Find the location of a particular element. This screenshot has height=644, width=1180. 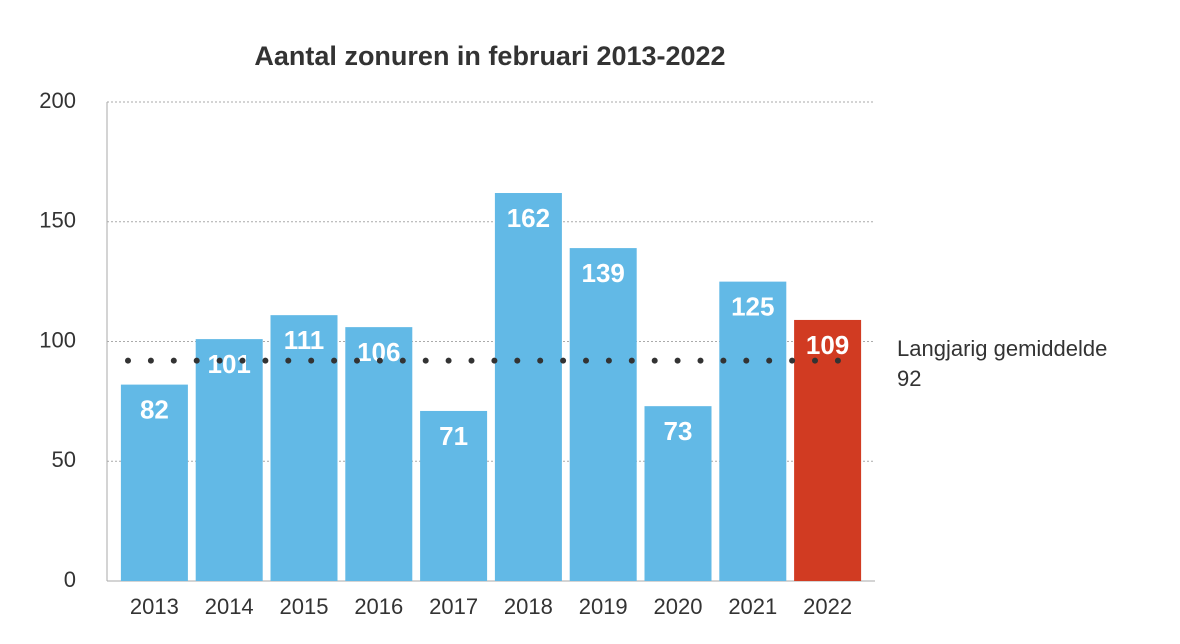

y-tick-label: 200 is located at coordinates (57, 100).